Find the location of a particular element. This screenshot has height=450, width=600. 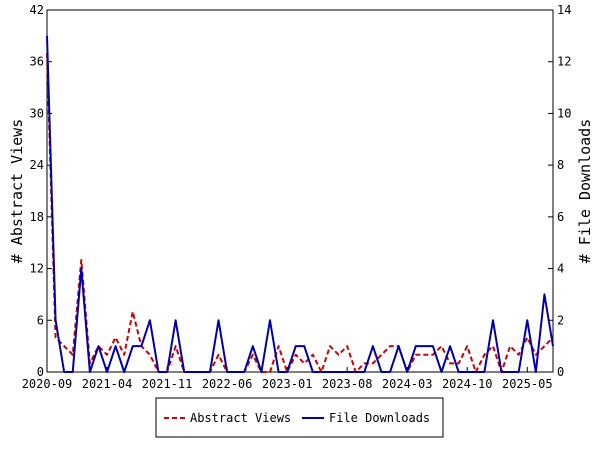

x-tick-label: 2022-06 is located at coordinates (227, 384).